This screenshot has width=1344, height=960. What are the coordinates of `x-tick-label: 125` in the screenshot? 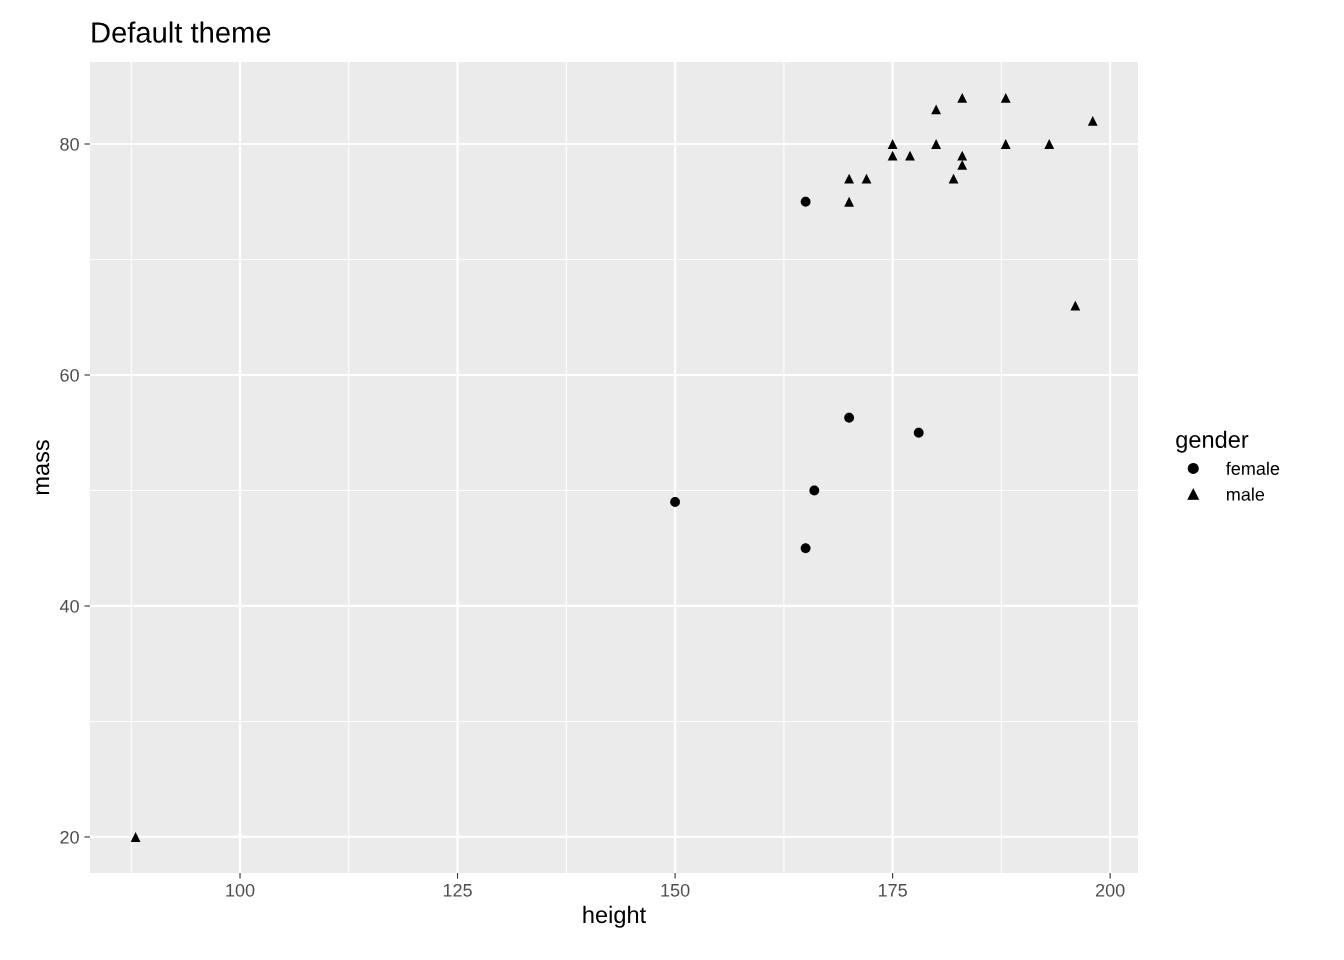 It's located at (457, 890).